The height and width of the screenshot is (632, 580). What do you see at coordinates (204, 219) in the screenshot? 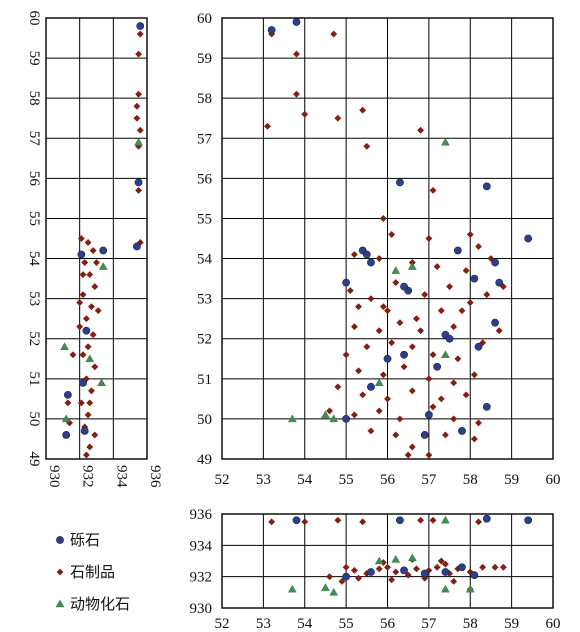
I see `plan-y-tick-label: 55` at bounding box center [204, 219].